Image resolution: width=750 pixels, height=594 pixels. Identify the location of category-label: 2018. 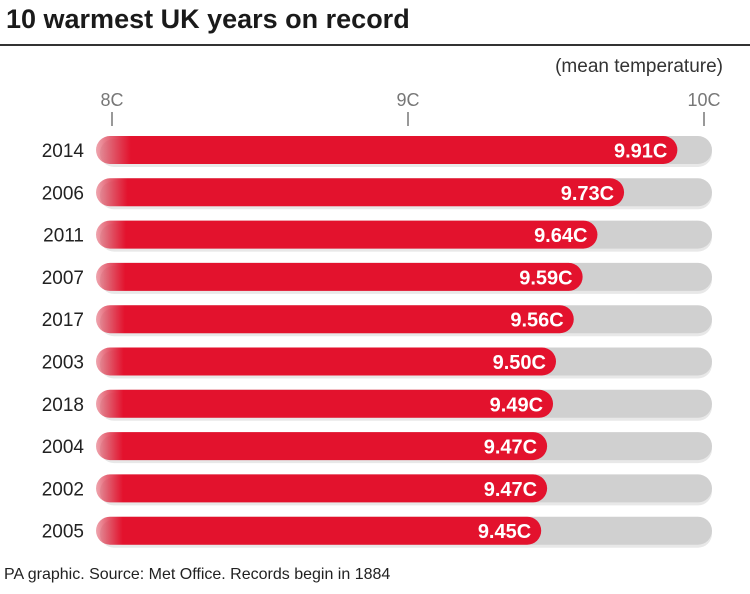
(63, 405).